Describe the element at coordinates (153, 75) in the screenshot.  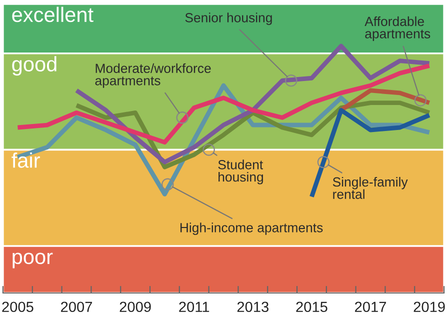
I see `annotation: Moderate/workforce apartments` at that location.